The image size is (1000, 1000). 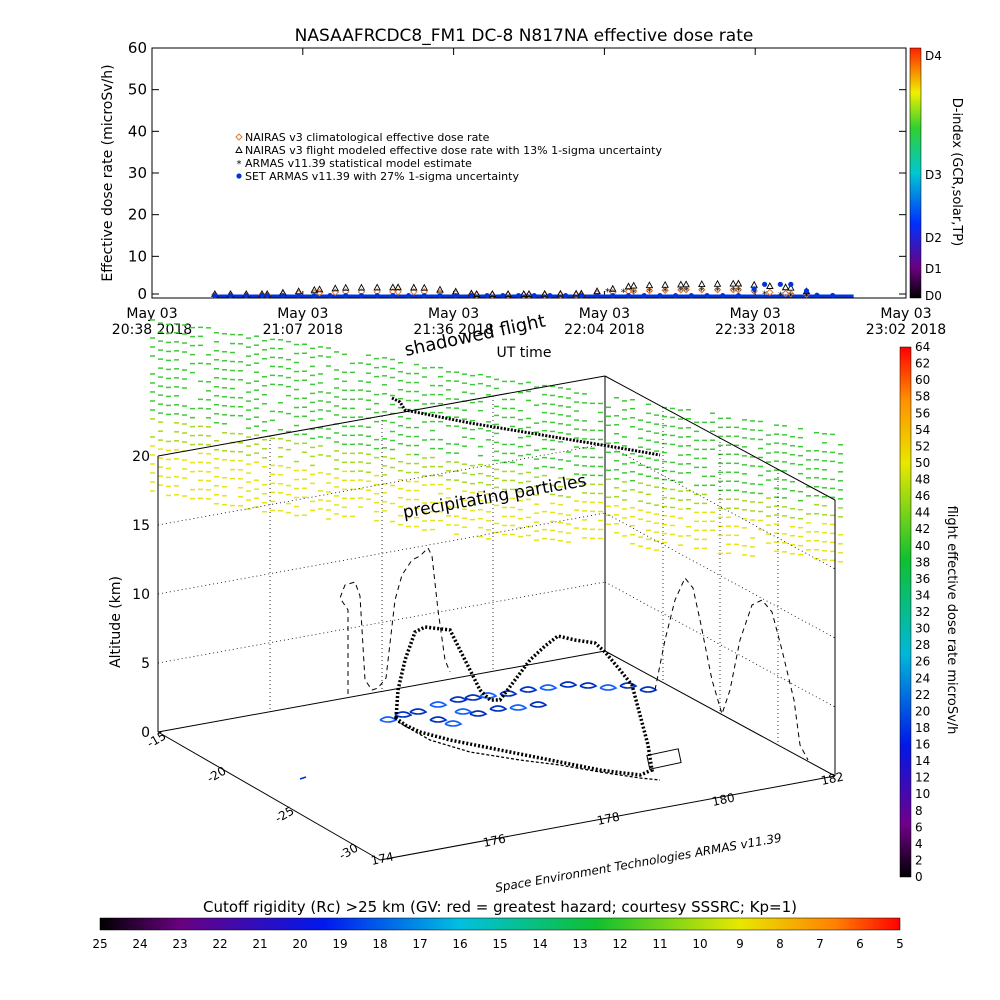 What do you see at coordinates (922, 662) in the screenshot?
I see `dose-tick-label: 26` at bounding box center [922, 662].